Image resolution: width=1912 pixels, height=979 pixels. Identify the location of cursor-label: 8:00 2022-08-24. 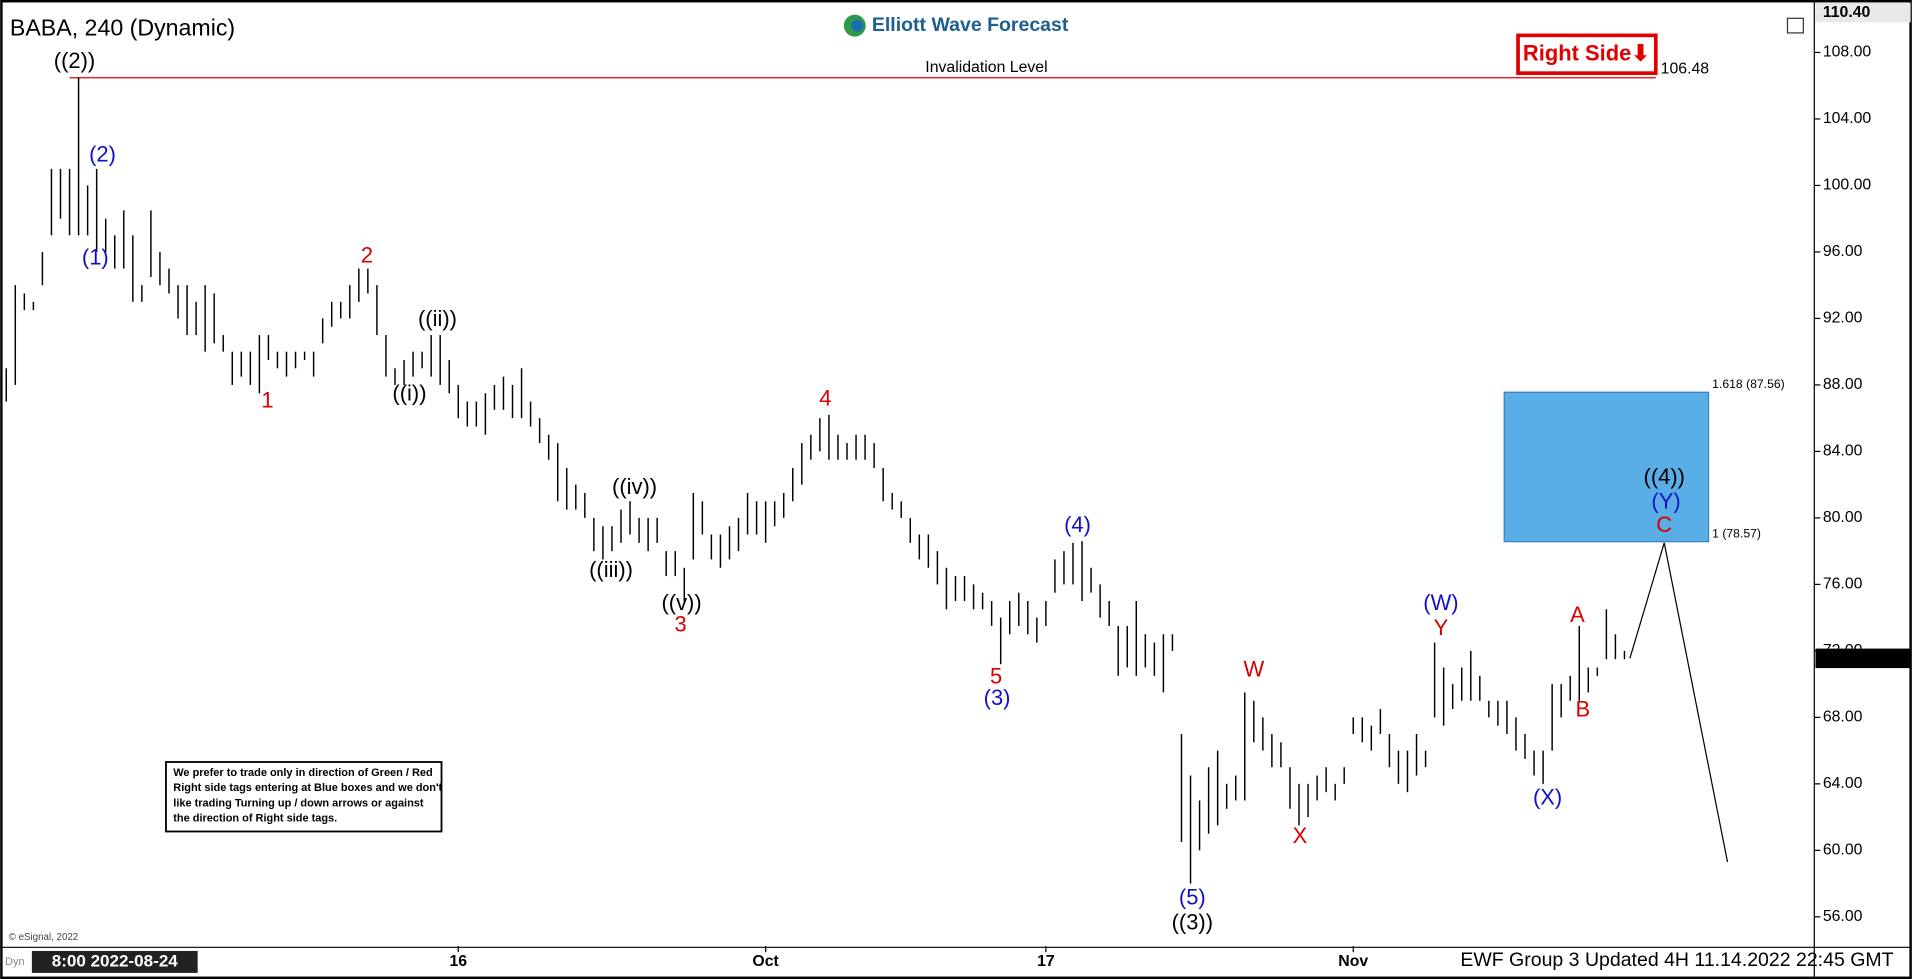
(115, 960).